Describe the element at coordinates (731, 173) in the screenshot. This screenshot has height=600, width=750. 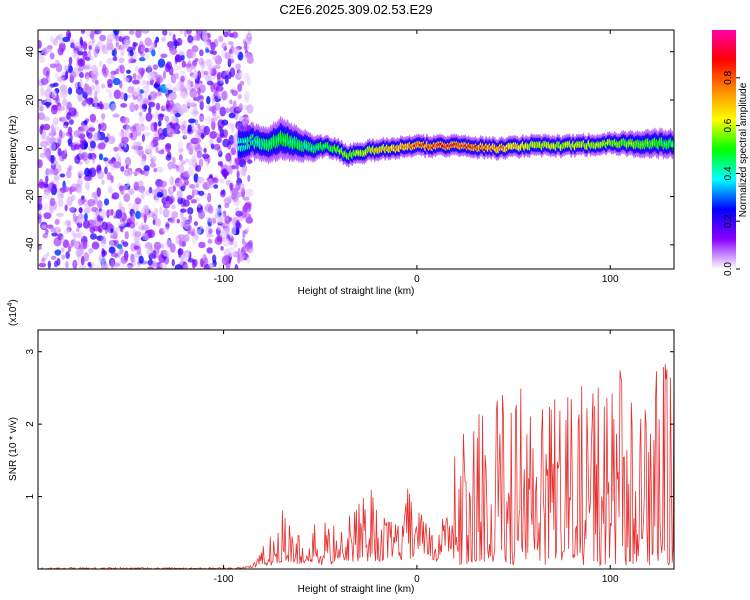
I see `colorbar-ticks: 0.0 0.2 0.4 0.6 0.8` at that location.